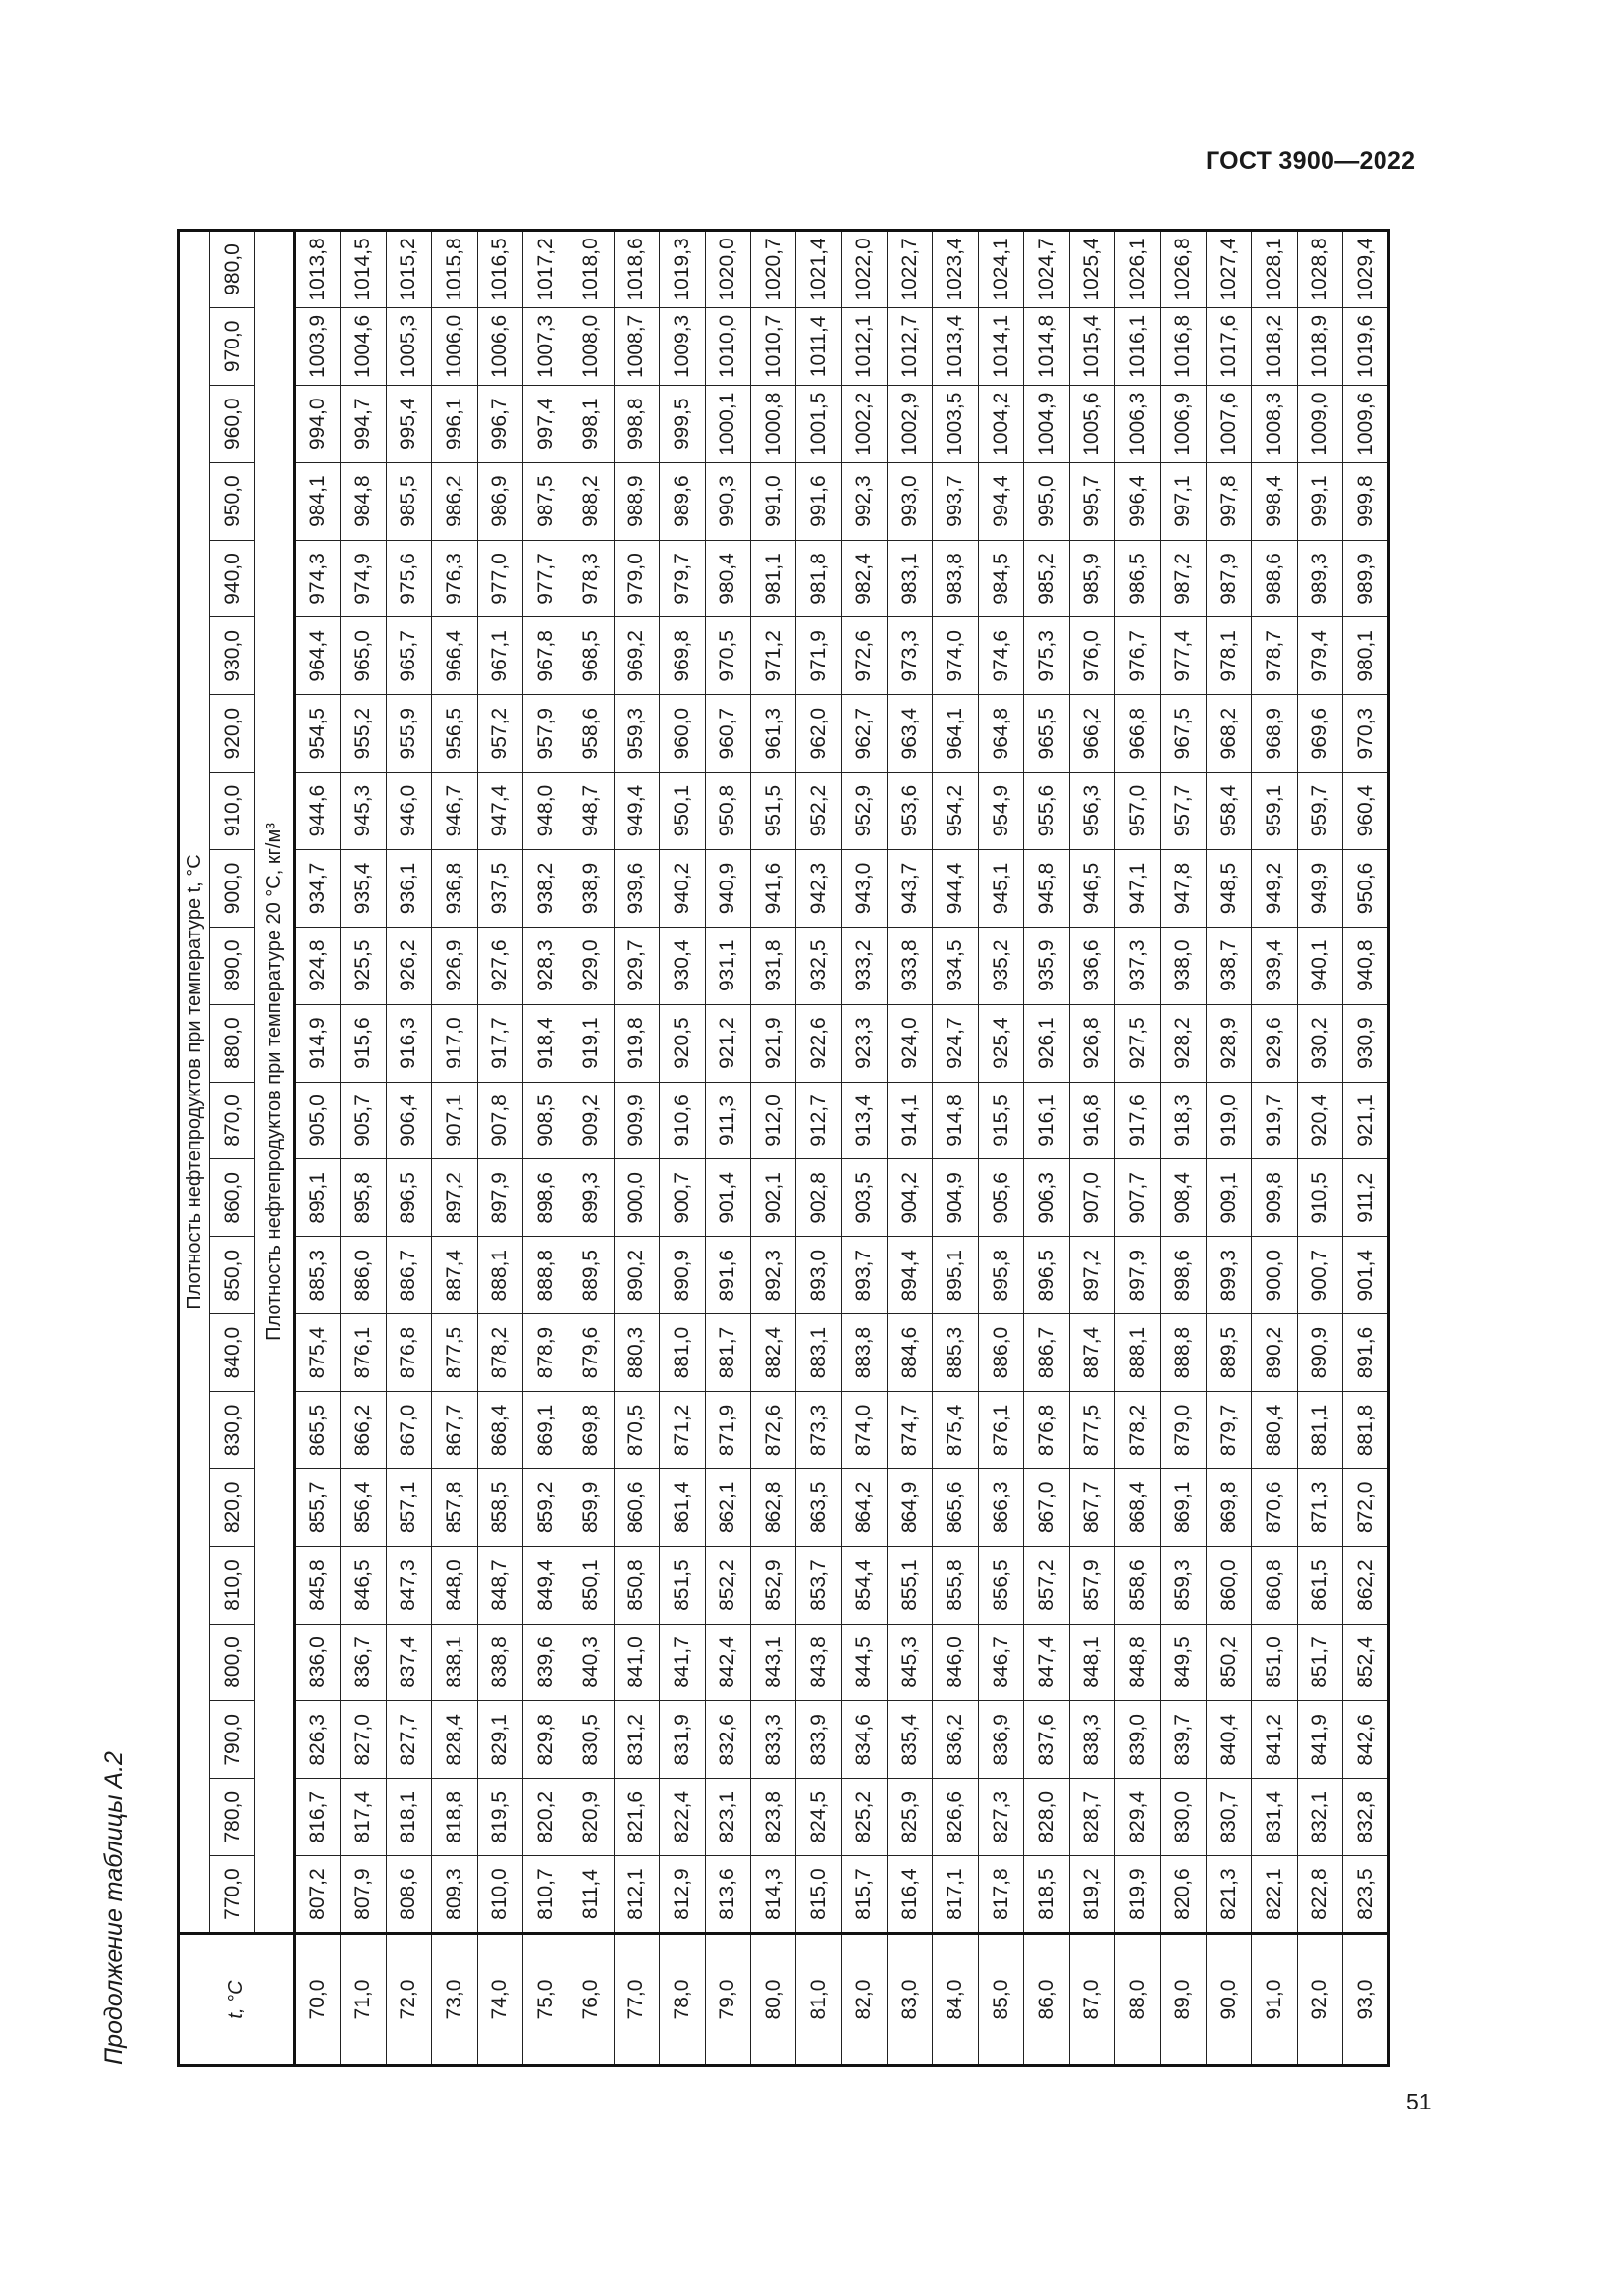 Image resolution: width=1624 pixels, height=2296 pixels. Describe the element at coordinates (409, 811) in the screenshot. I see `density-cell: 946,0` at that location.